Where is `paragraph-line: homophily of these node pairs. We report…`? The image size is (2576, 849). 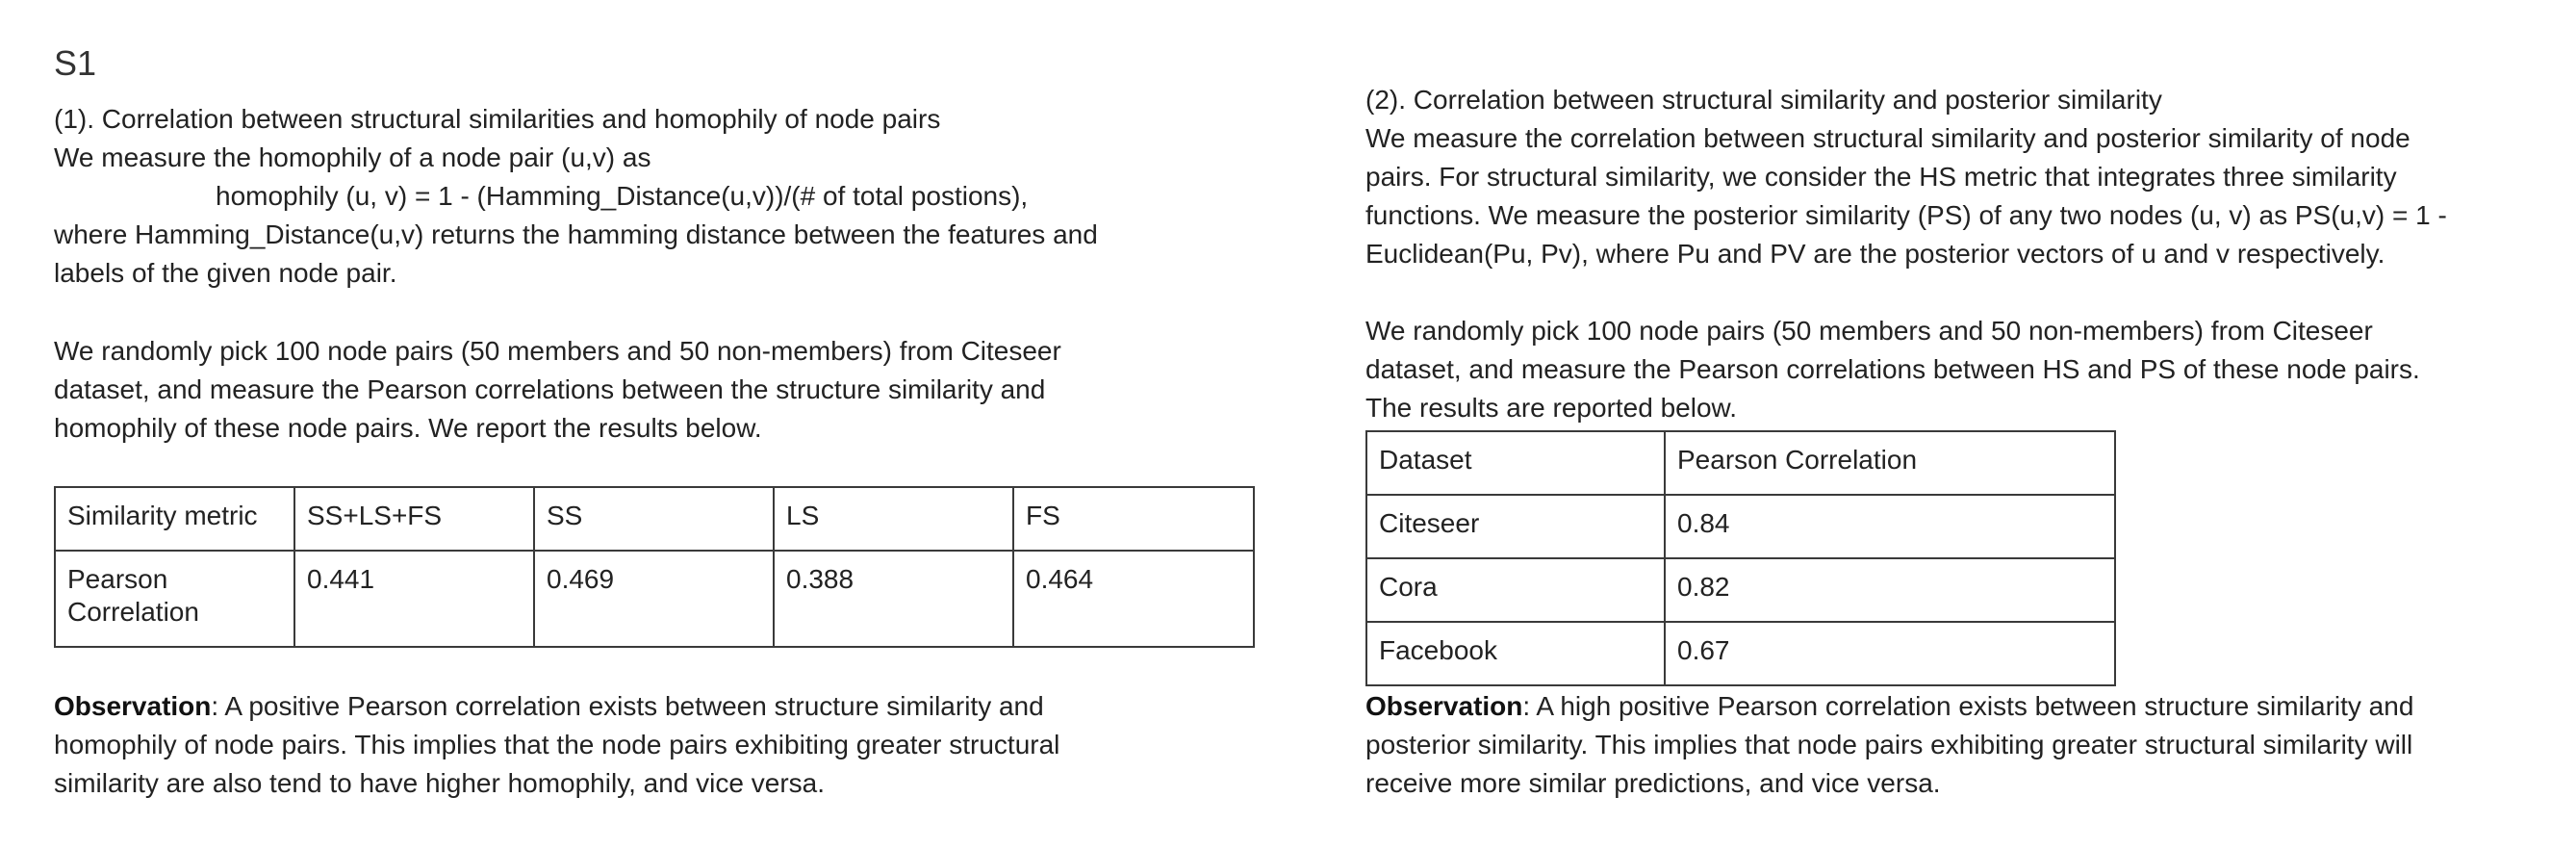
paragraph-line: homophily of these node pairs. We report… is located at coordinates (408, 428).